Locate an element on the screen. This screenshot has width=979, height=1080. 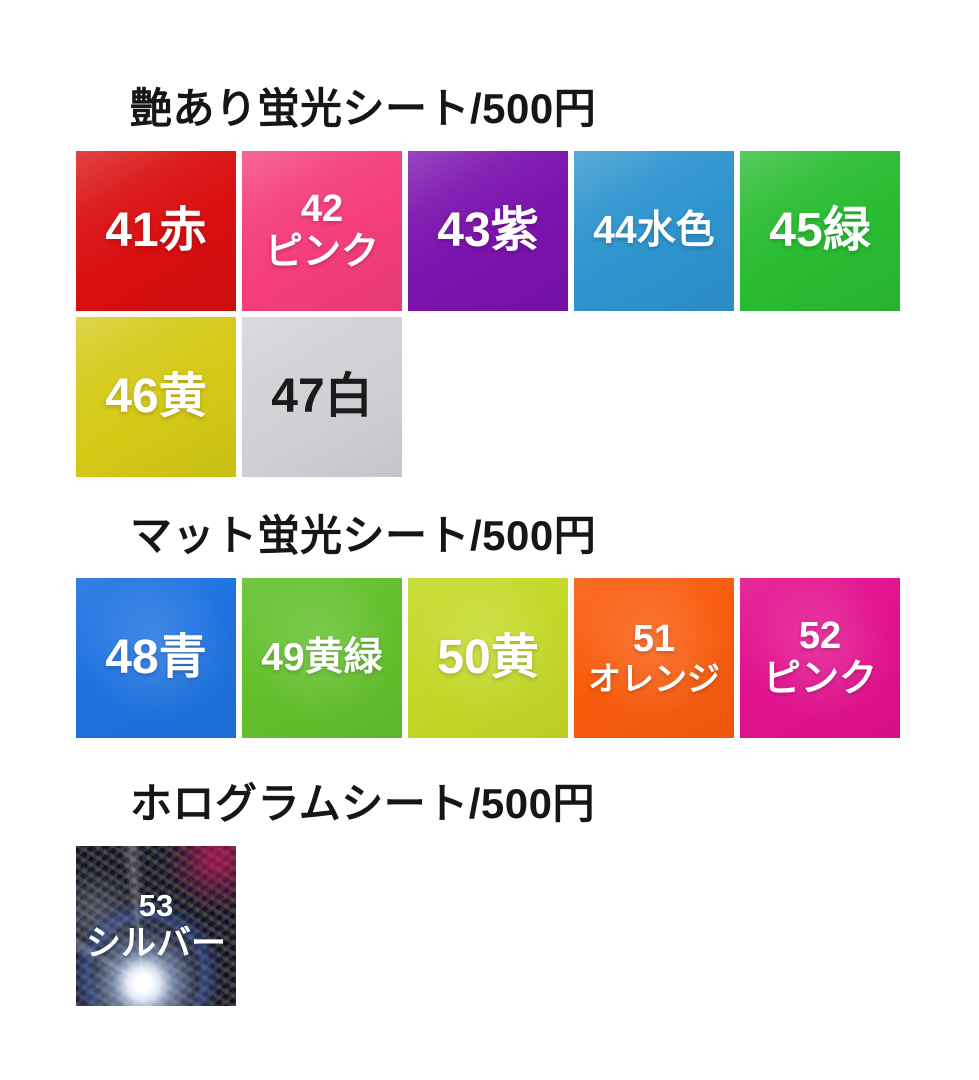
swatch-label: 46黄 is located at coordinates (156, 397).